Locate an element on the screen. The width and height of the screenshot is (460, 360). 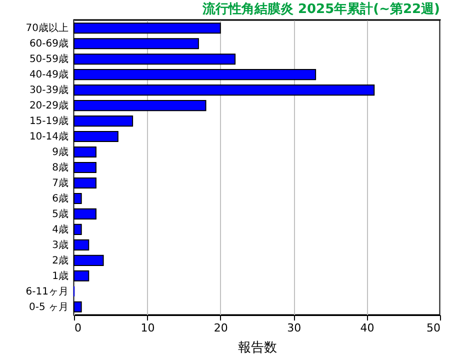
y-tick-label: 9歳 is located at coordinates (60, 152).